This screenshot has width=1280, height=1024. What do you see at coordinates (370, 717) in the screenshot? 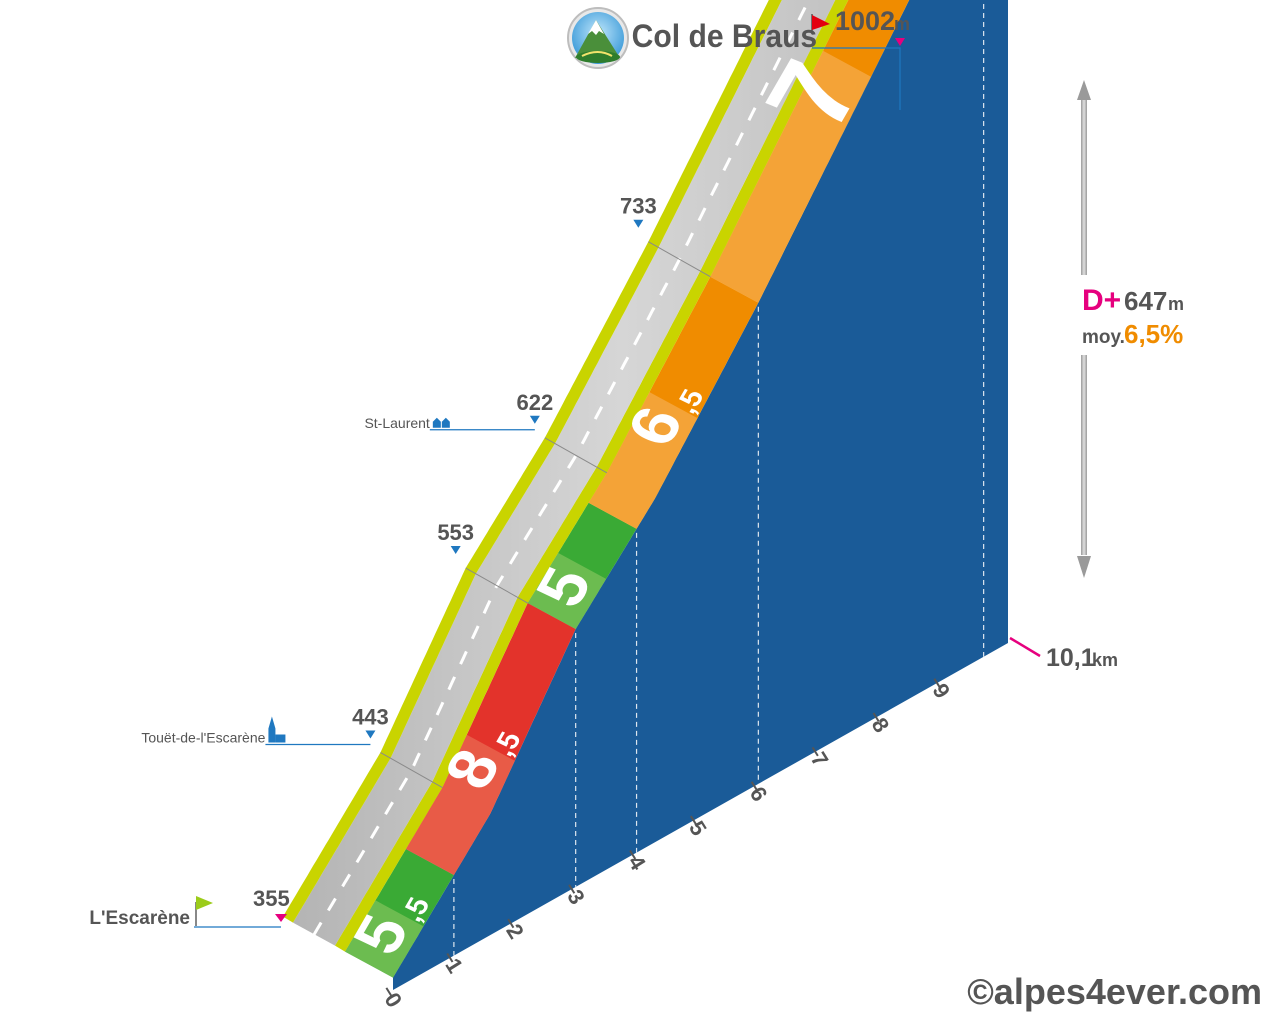
I see `altitude-label: 443` at bounding box center [370, 717].